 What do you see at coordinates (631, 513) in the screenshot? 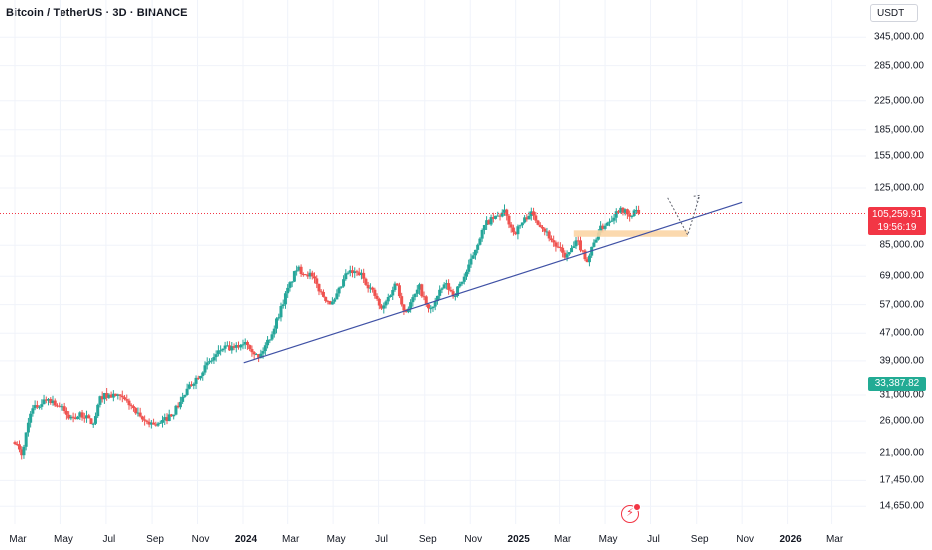
I see `events-icon: ⚡` at bounding box center [631, 513].